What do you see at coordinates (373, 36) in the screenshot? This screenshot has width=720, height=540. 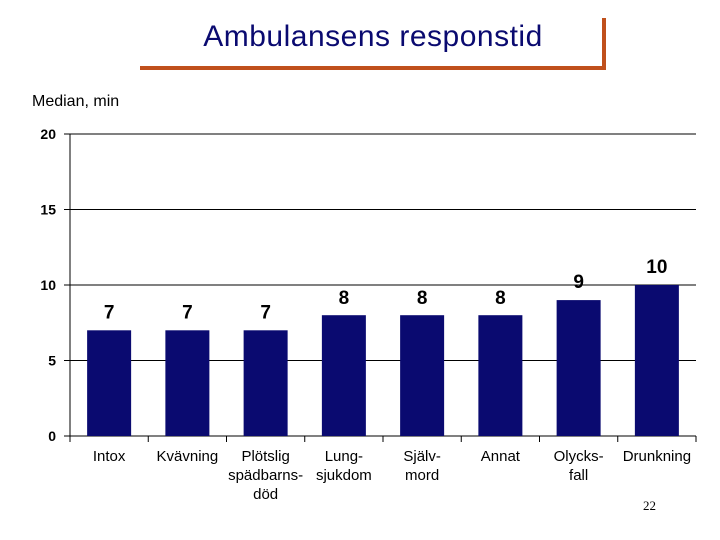 I see `page-title: Ambulansens responstid` at bounding box center [373, 36].